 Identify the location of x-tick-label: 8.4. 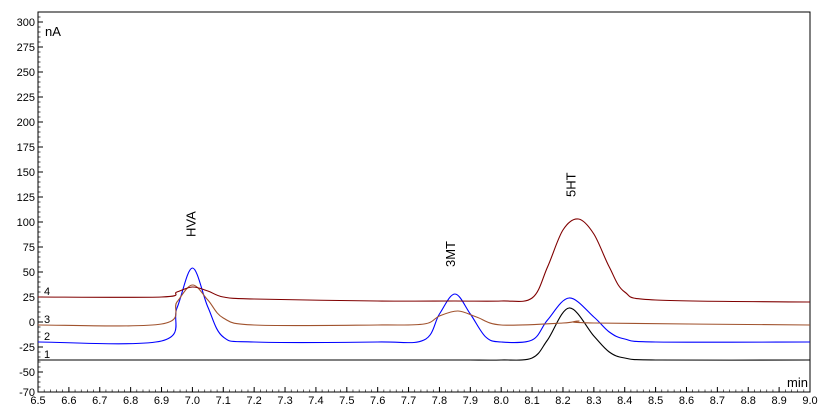
(624, 401).